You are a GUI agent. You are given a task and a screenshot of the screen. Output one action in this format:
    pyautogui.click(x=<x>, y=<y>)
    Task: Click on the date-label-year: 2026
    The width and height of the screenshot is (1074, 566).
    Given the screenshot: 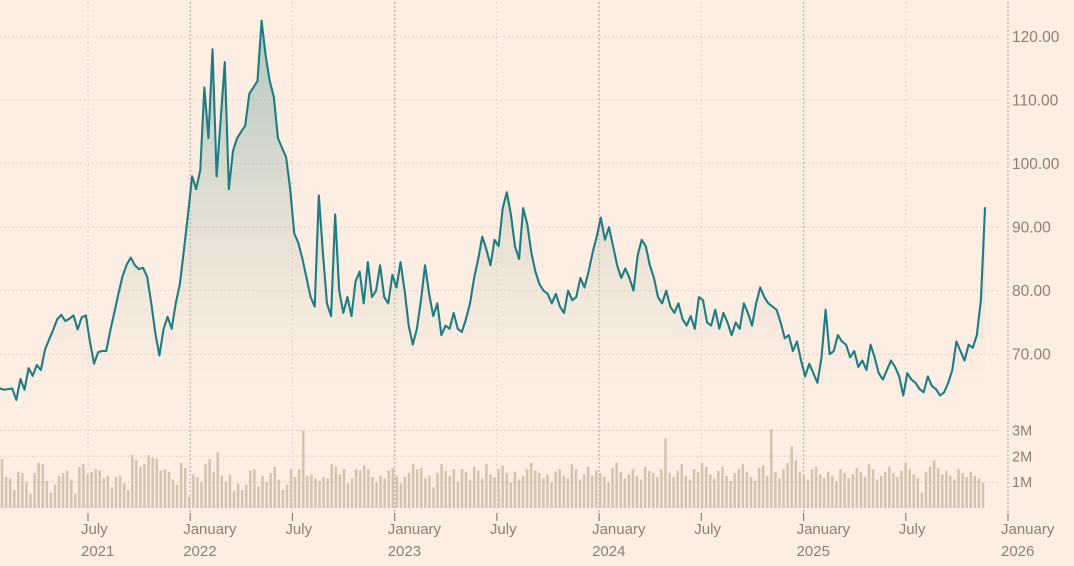 What is the action you would take?
    pyautogui.click(x=1017, y=551)
    